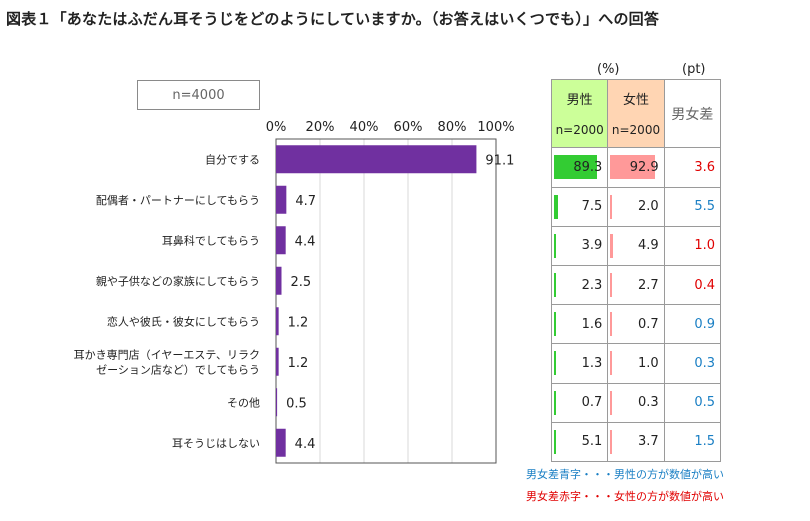 Image resolution: width=810 pixels, height=521 pixels. Describe the element at coordinates (178, 369) in the screenshot. I see `category-label: ゼーション店など）でしてもらう` at that location.